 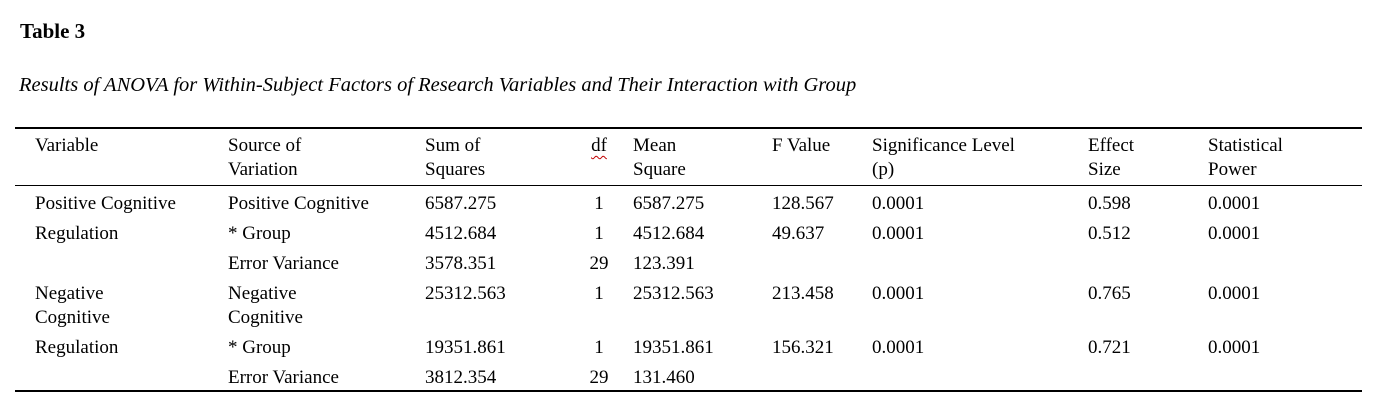 I want to click on cell-effect-size: 0.721, so click(x=1109, y=347).